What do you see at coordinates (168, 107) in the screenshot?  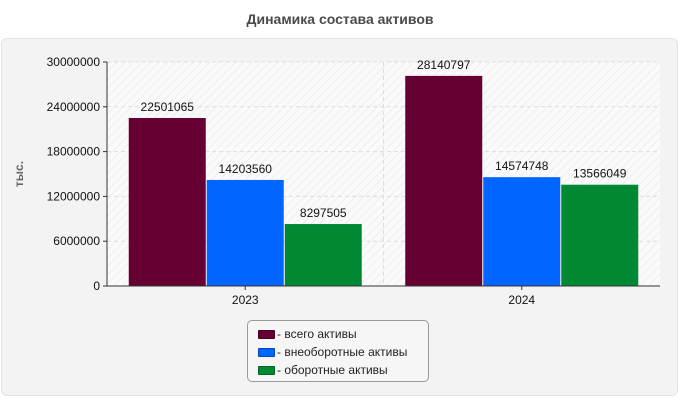 I see `data-label: 22501065` at bounding box center [168, 107].